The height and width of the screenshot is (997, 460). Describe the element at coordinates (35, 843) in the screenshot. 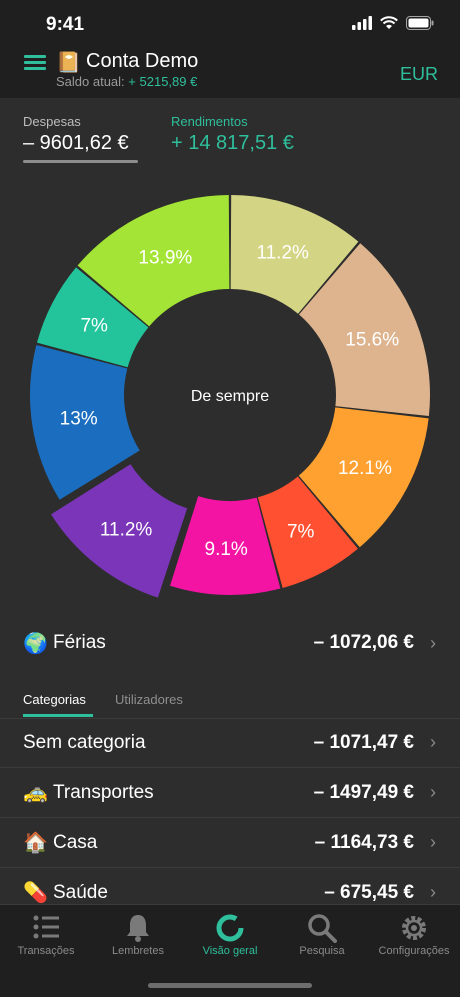

I see `house-icon: 🏠` at that location.